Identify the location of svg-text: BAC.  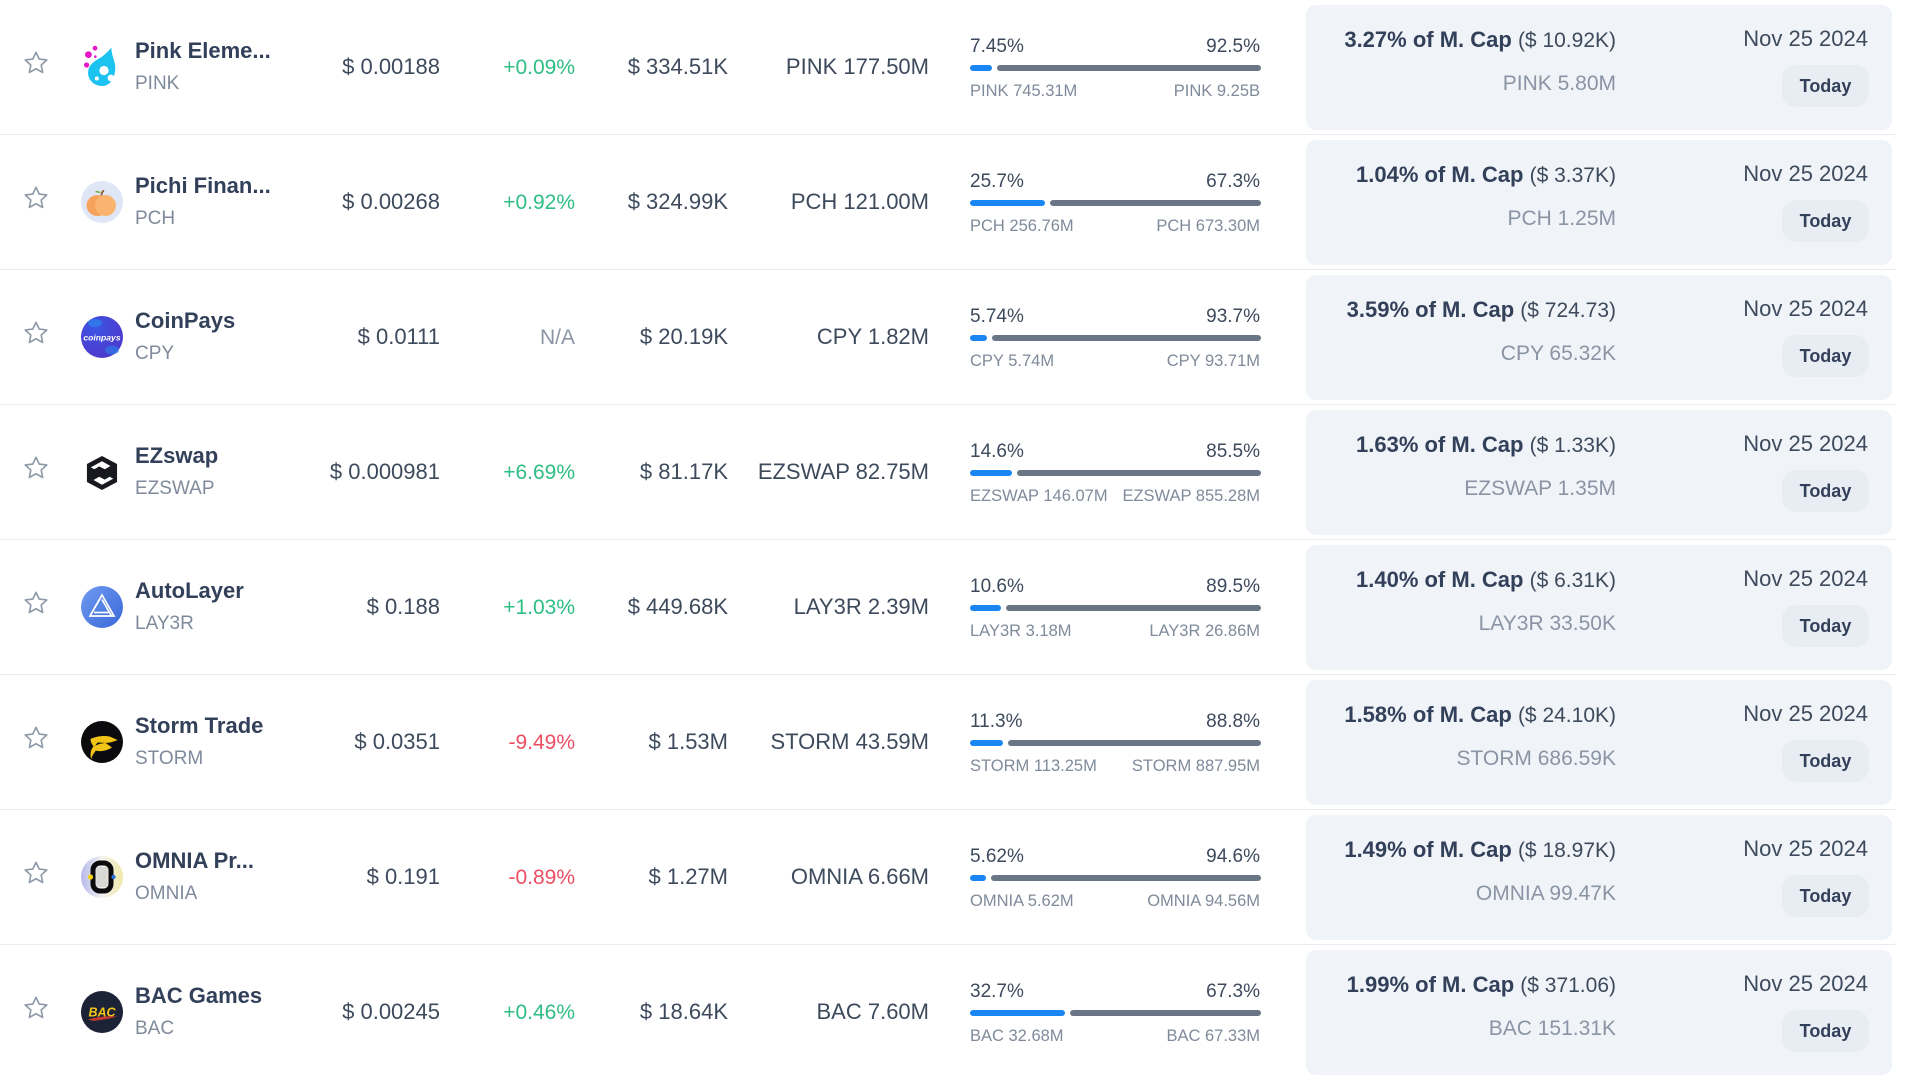
(102, 1013).